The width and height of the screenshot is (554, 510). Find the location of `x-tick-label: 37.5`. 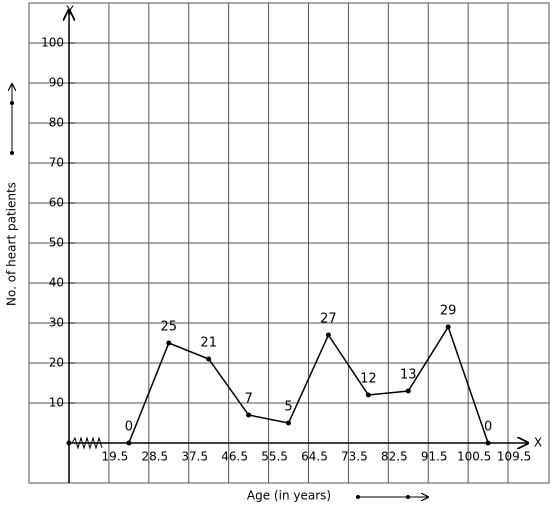

x-tick-label: 37.5 is located at coordinates (194, 457).